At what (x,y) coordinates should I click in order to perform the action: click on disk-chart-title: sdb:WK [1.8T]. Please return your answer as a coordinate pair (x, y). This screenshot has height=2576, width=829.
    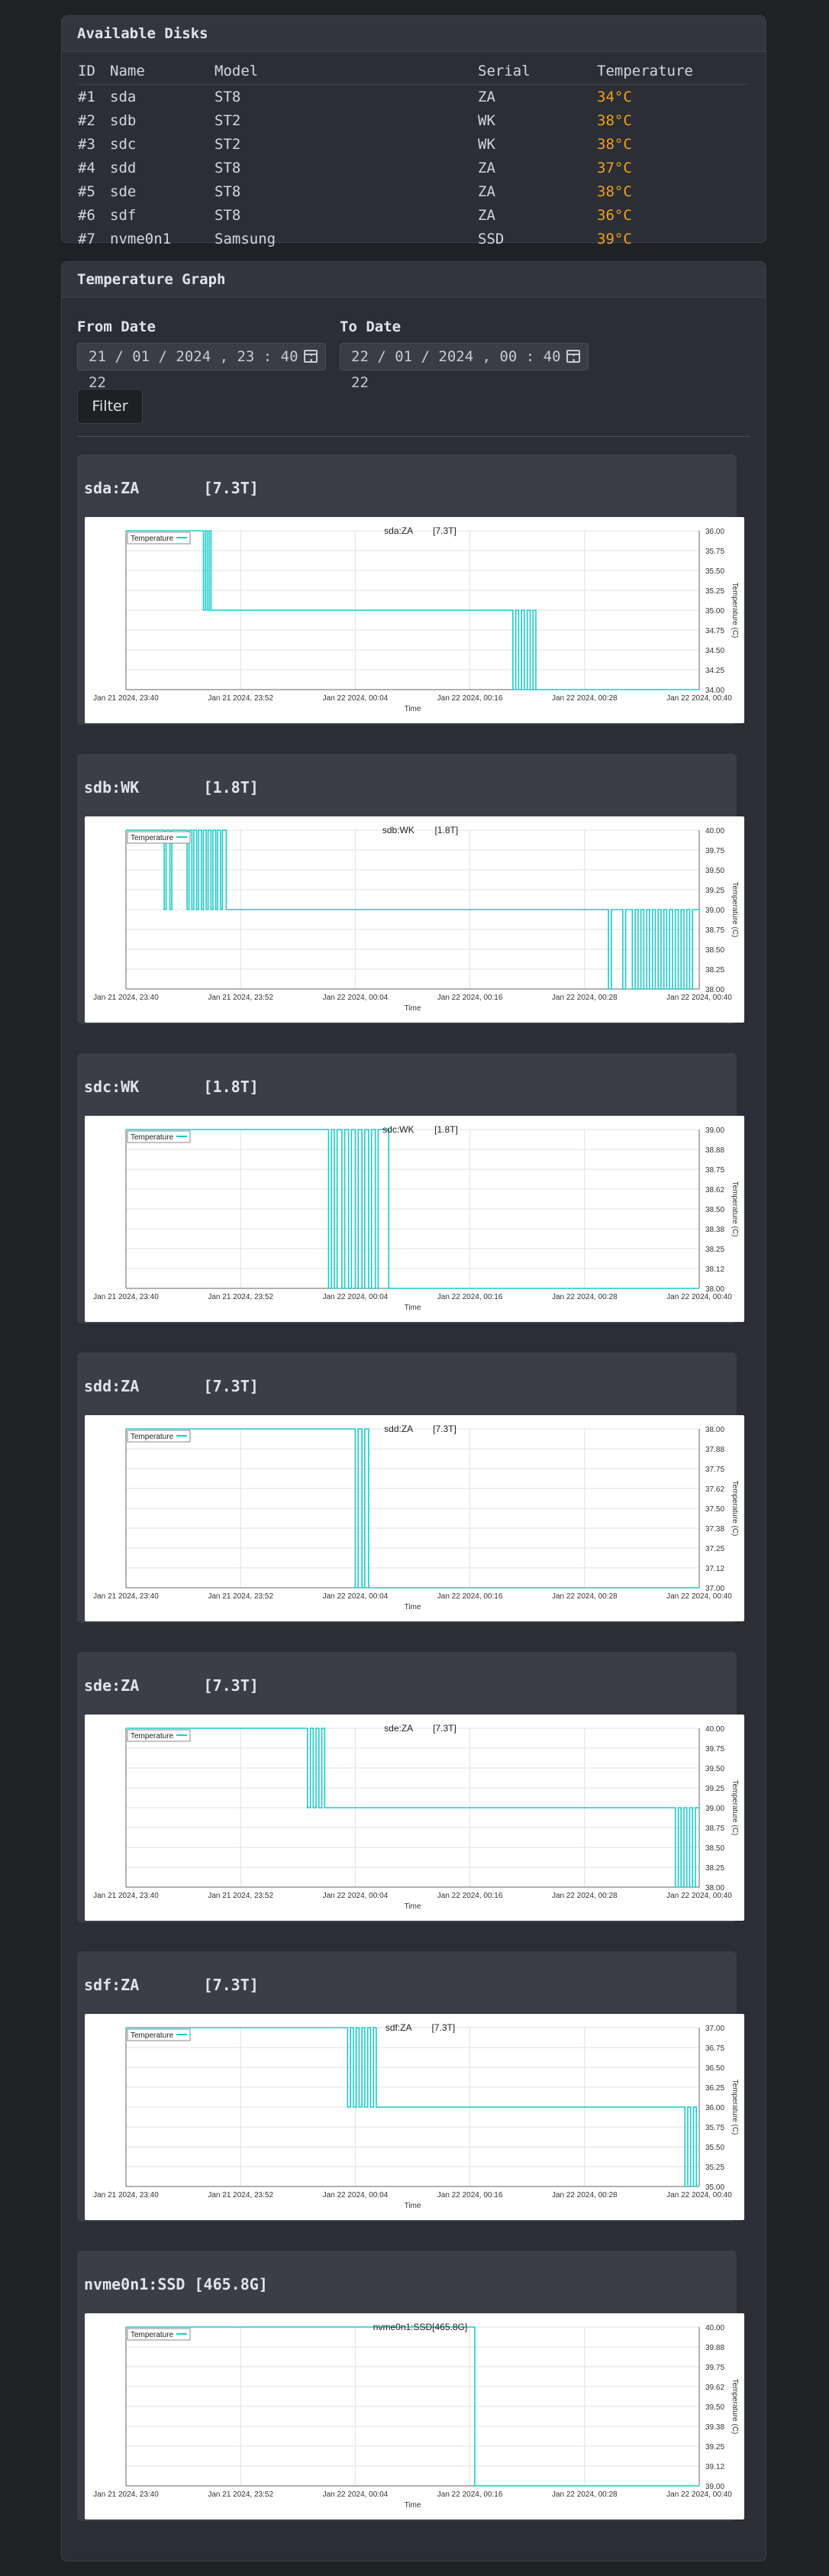
    Looking at the image, I should click on (172, 787).